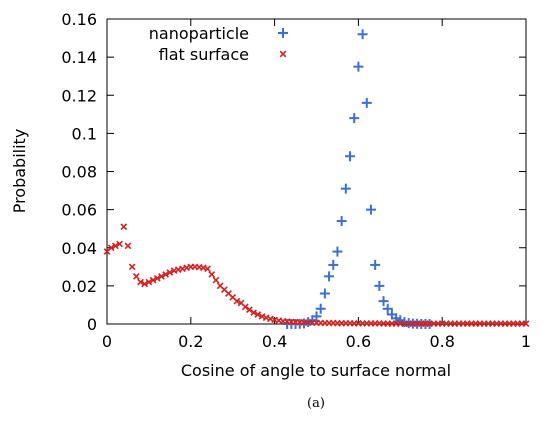  Describe the element at coordinates (107, 341) in the screenshot. I see `x-tick-label: 0` at that location.